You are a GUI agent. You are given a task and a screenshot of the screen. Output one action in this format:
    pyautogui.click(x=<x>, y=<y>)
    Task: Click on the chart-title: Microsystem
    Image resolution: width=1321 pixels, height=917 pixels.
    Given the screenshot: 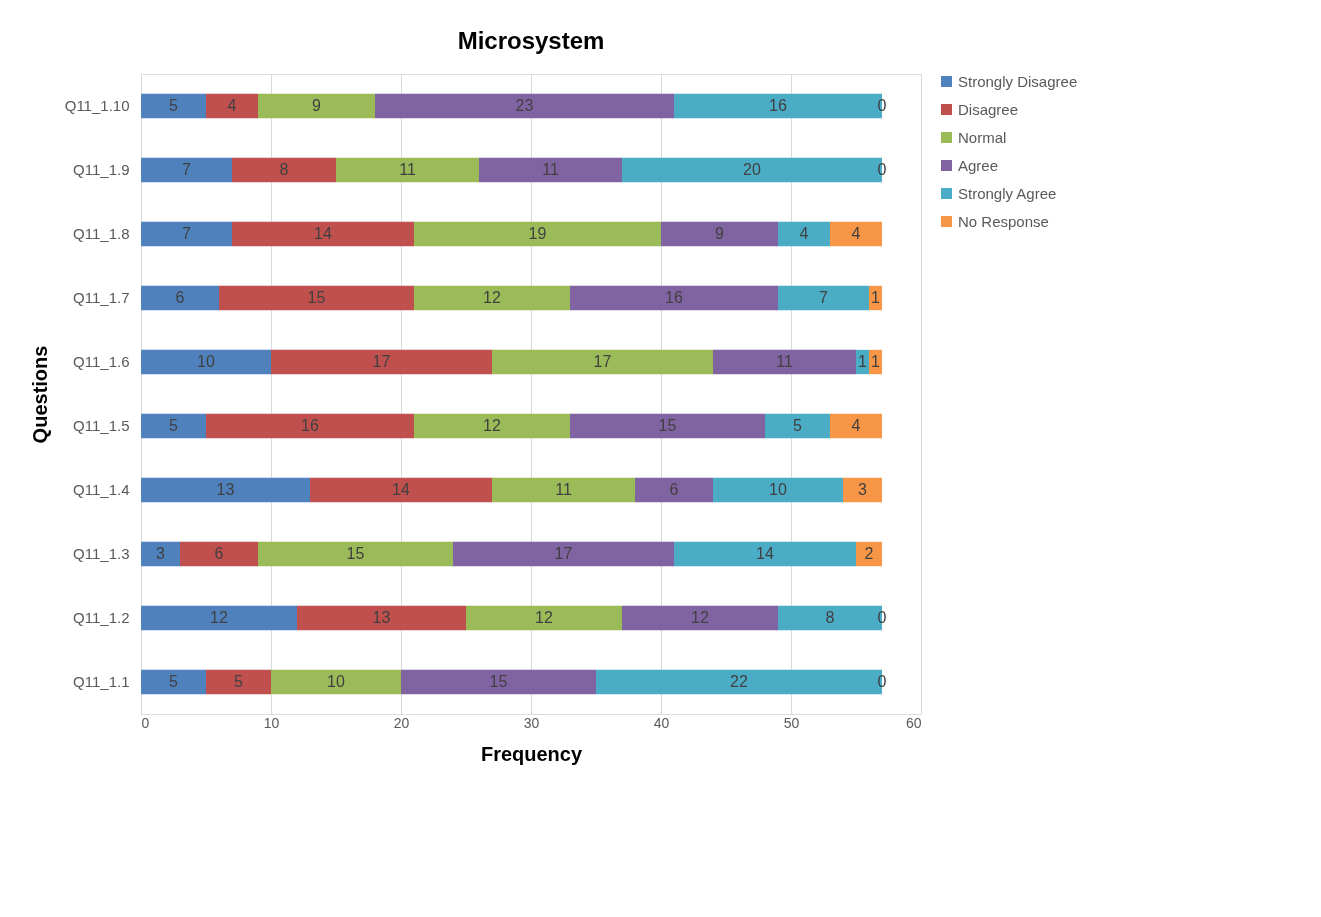 What is the action you would take?
    pyautogui.click(x=531, y=40)
    